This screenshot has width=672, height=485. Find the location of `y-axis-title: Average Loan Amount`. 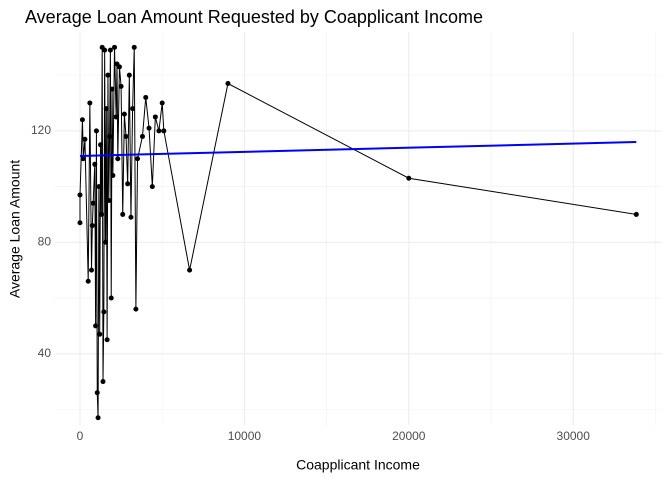

y-axis-title: Average Loan Amount is located at coordinates (15, 229).